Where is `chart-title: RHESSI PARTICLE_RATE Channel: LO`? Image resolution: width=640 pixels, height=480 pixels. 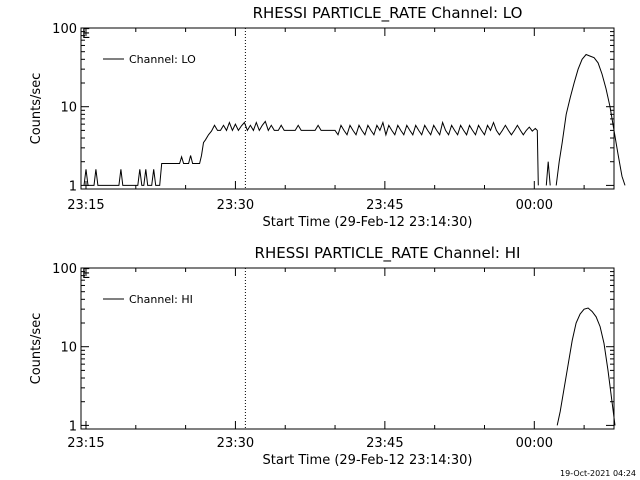 chart-title: RHESSI PARTICLE_RATE Channel: LO is located at coordinates (388, 13).